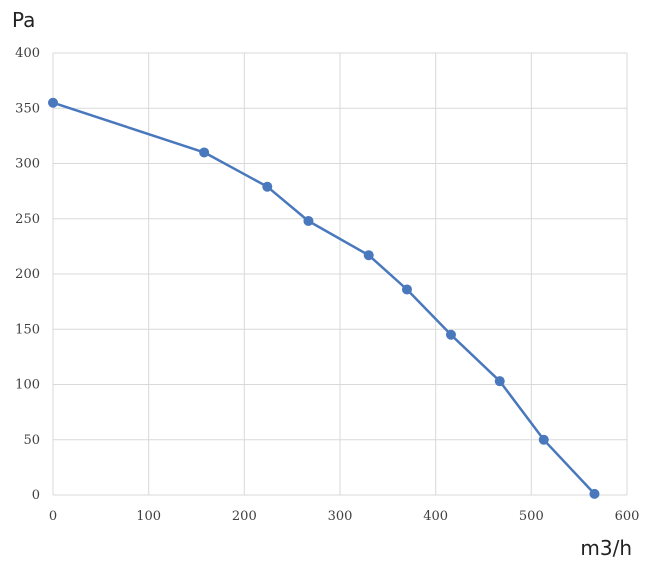 The height and width of the screenshot is (567, 657). Describe the element at coordinates (531, 516) in the screenshot. I see `x-tick-label-500: 500` at that location.